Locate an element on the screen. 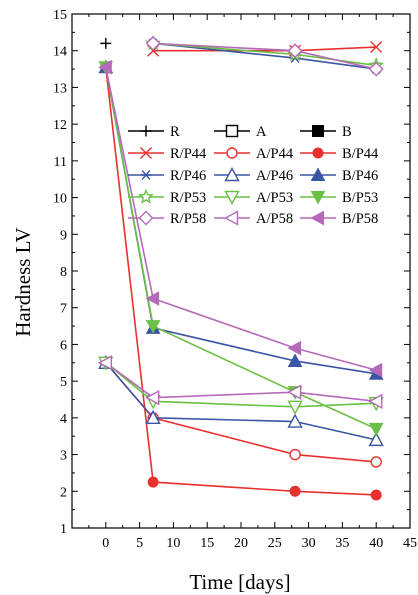 Image resolution: width=418 pixels, height=595 pixels. x-tick-label: 0 is located at coordinates (105, 543).